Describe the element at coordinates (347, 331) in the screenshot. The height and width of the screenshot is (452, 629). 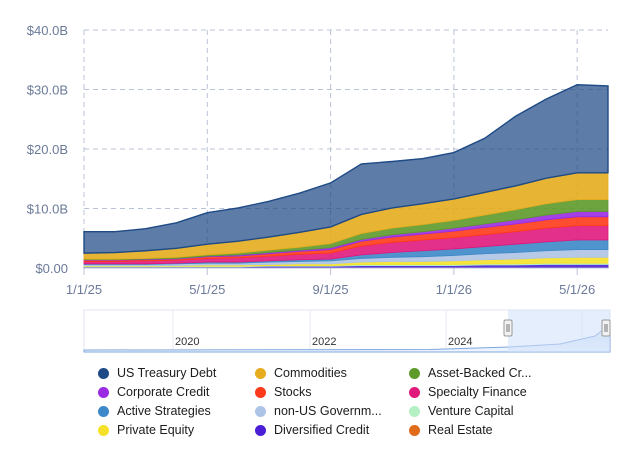
I see `range-navigator: 2020202220242026` at that location.